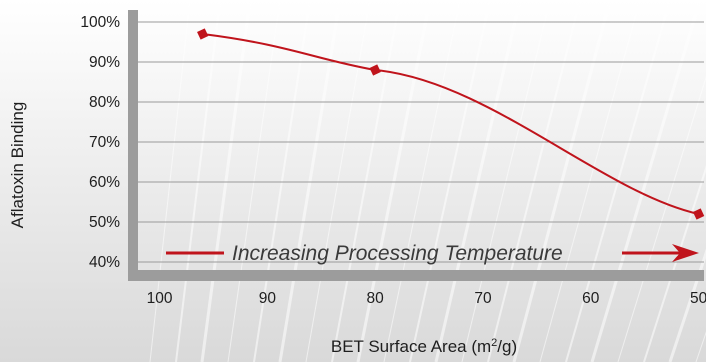 This screenshot has width=706, height=362. What do you see at coordinates (100, 22) in the screenshot?
I see `y-tick-label: 100%` at bounding box center [100, 22].